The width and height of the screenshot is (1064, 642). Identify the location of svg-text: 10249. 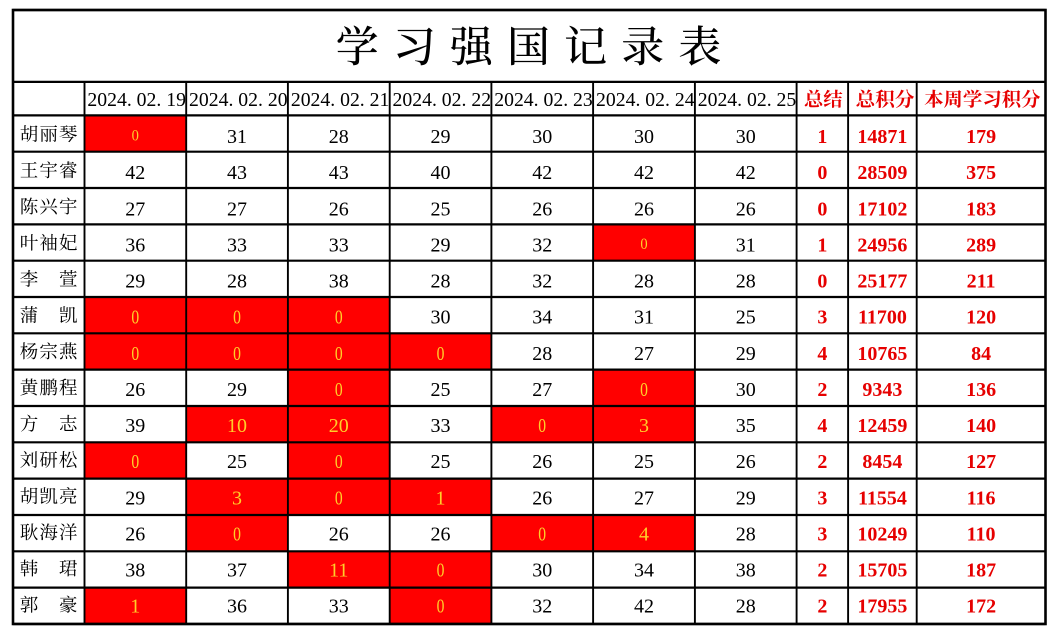
(882, 534).